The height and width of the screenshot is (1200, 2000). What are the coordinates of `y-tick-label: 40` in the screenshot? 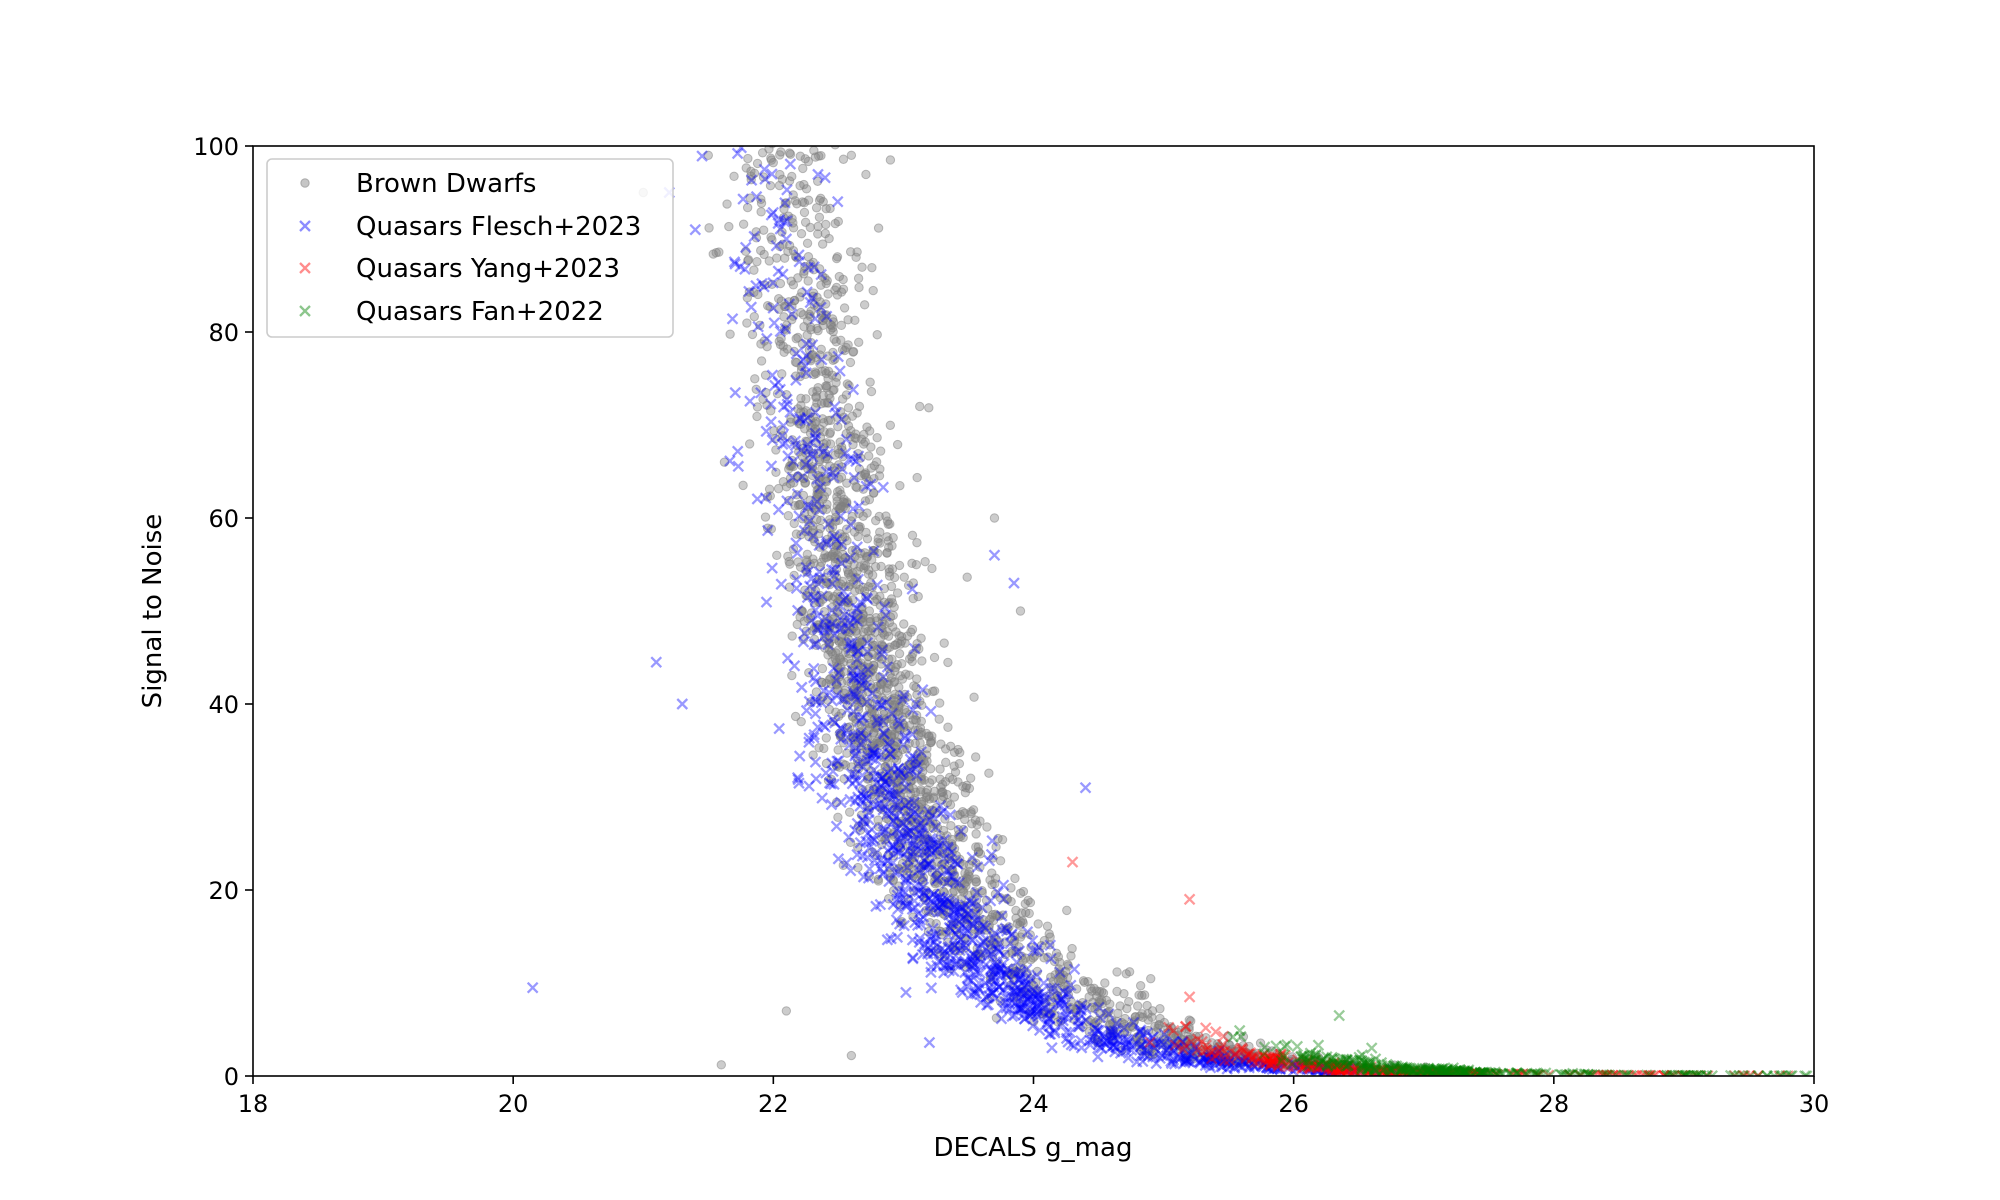 It's located at (223, 705).